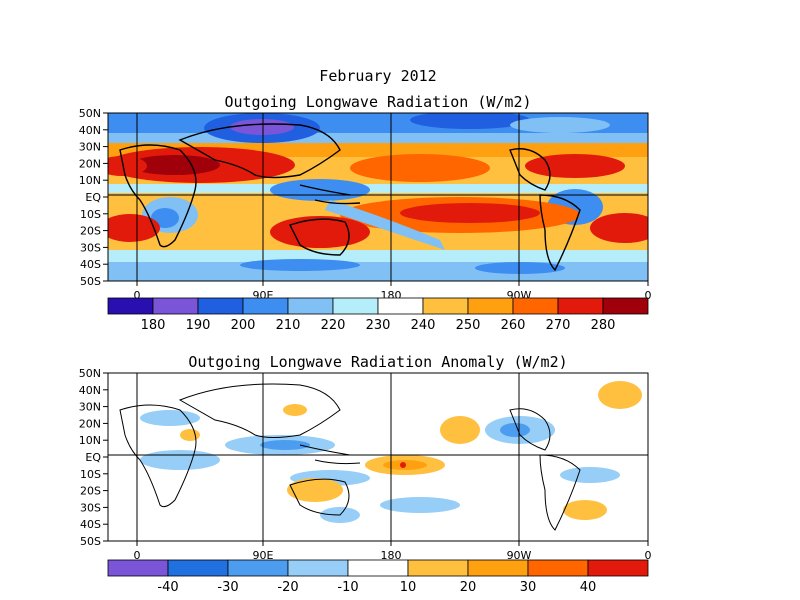  Describe the element at coordinates (287, 587) in the screenshot. I see `colorbar-label: -20` at that location.